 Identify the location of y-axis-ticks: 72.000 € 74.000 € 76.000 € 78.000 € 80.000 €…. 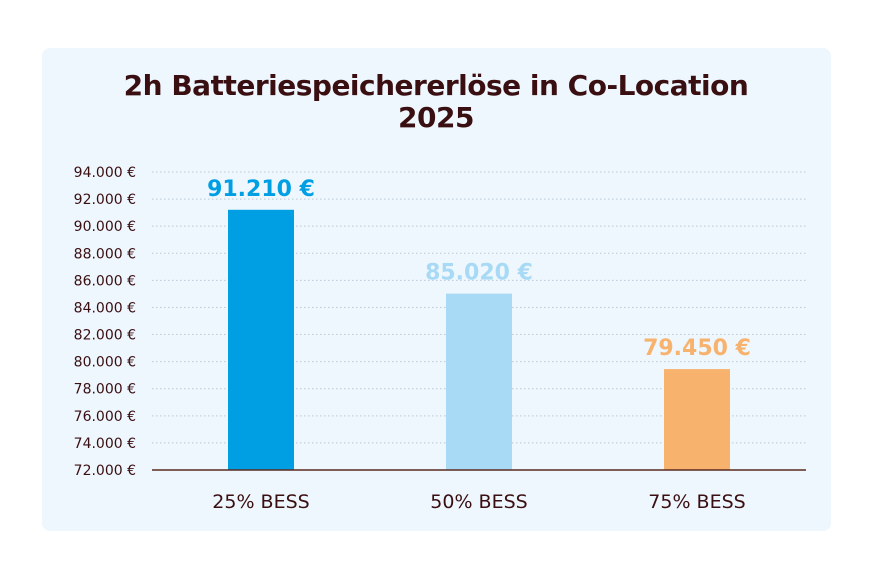
(105, 322).